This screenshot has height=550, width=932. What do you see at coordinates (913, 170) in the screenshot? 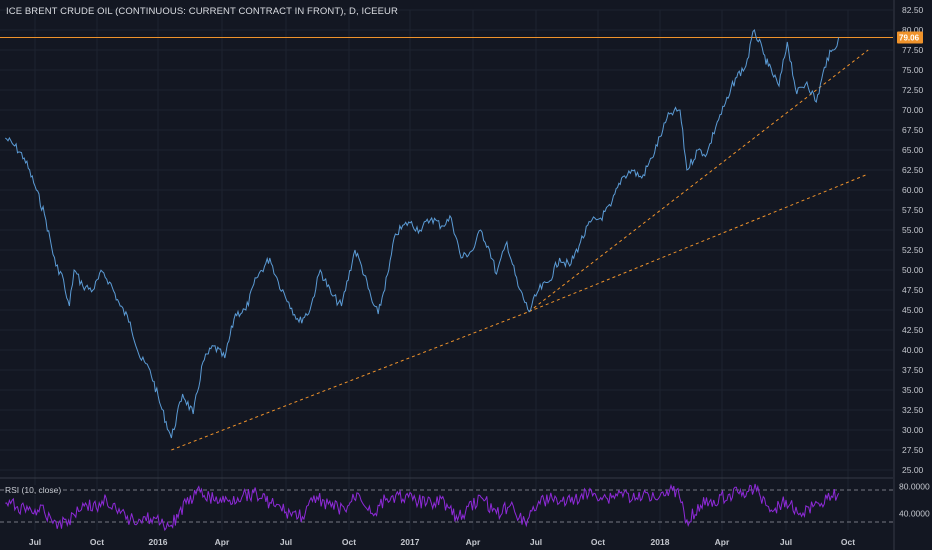
I see `y-tick-label: 62.50` at bounding box center [913, 170].